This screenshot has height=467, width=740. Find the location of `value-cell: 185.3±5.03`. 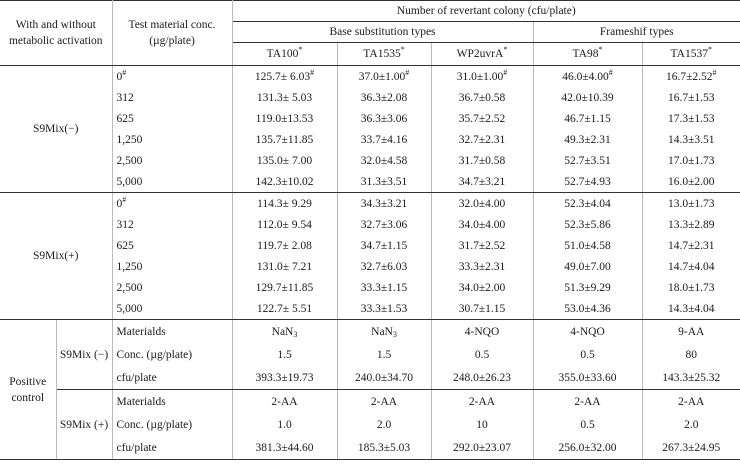

value-cell: 185.3±5.03 is located at coordinates (384, 448).